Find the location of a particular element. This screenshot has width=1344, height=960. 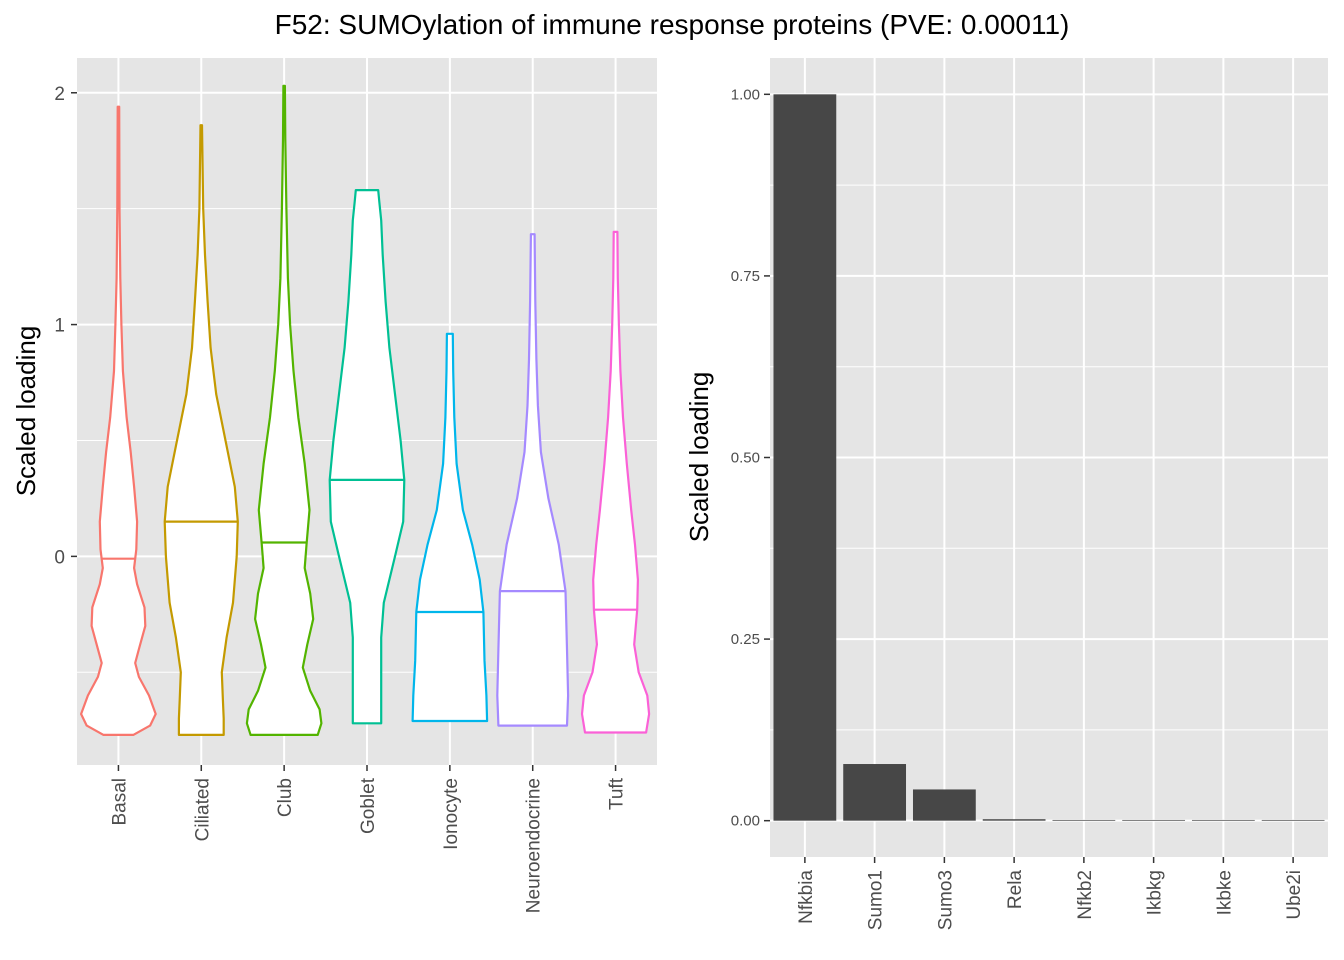

violin-x-tick-label: Club is located at coordinates (285, 797).